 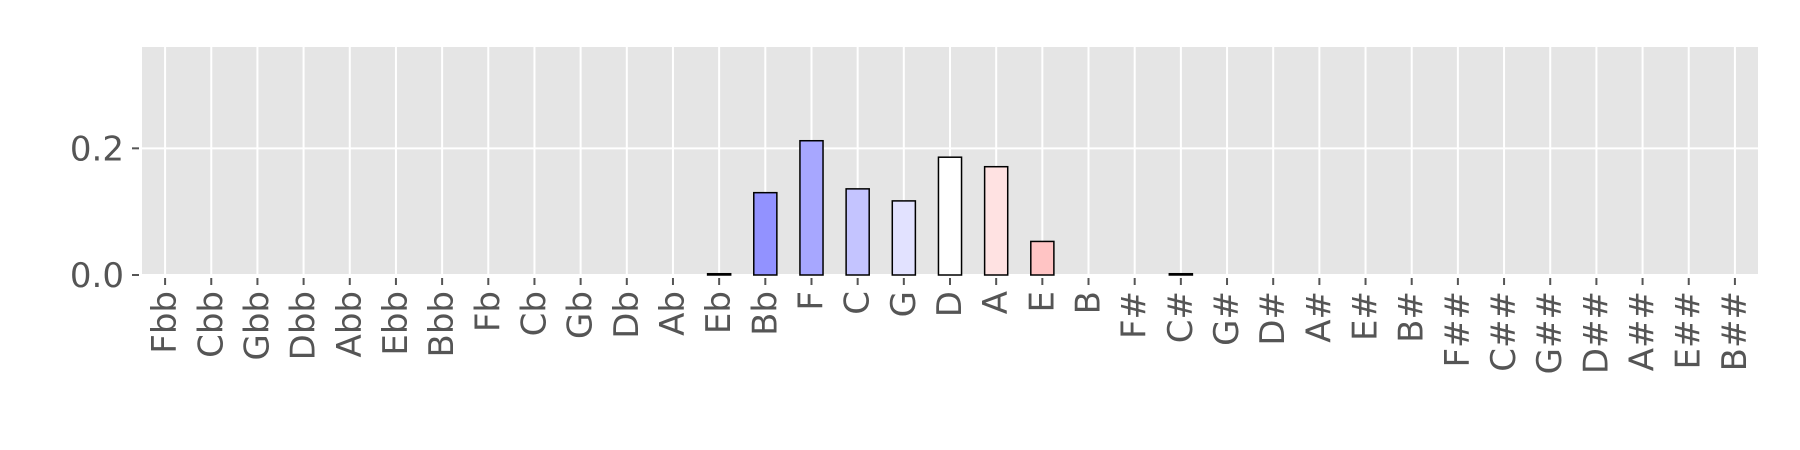 I want to click on bar-A, so click(x=996, y=220).